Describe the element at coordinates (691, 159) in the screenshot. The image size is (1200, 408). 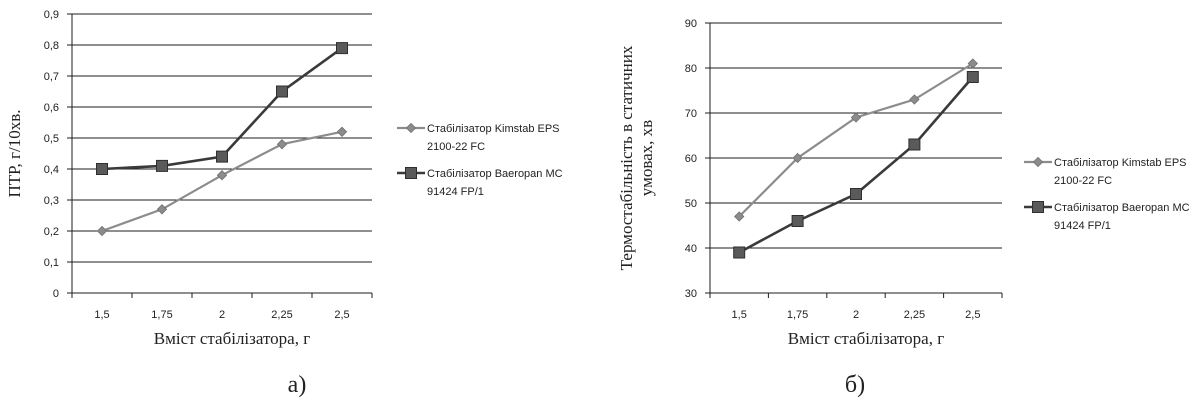
I see `y-tick-label: 60` at that location.